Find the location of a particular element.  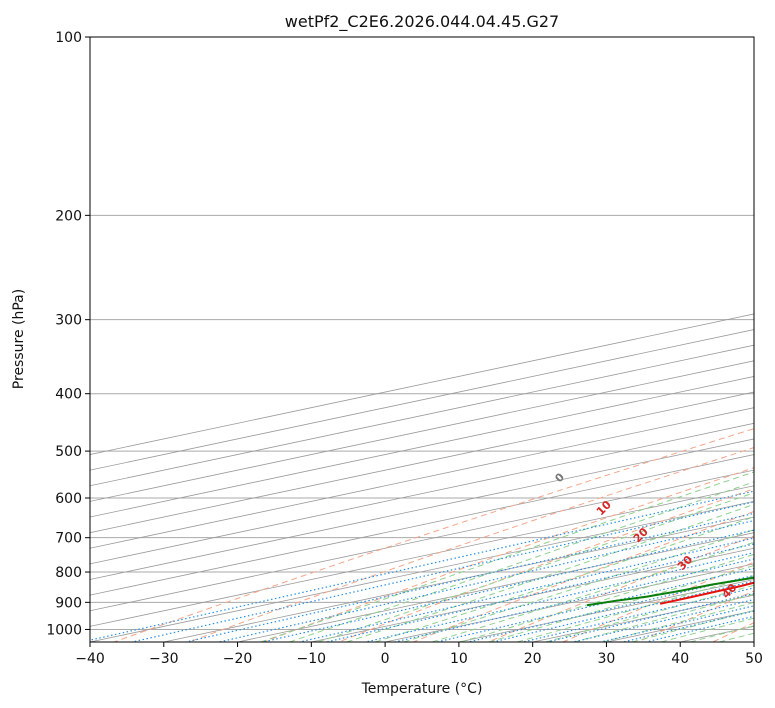

chart-title: wetPf2_C2E6.2026.044.04.45.G27 is located at coordinates (422, 22).